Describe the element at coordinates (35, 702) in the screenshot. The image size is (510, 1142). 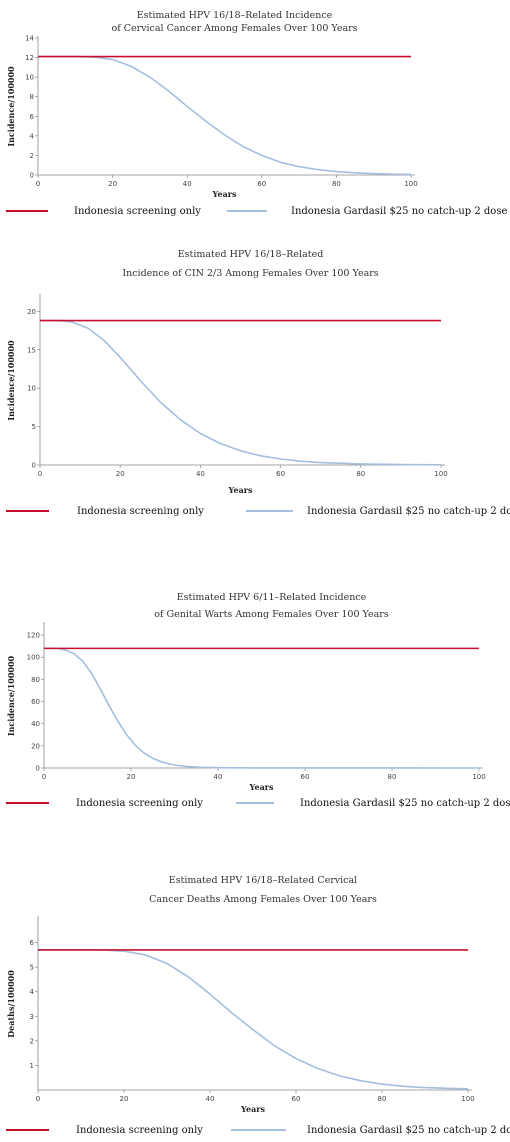
I see `y-tick-label: 60` at that location.